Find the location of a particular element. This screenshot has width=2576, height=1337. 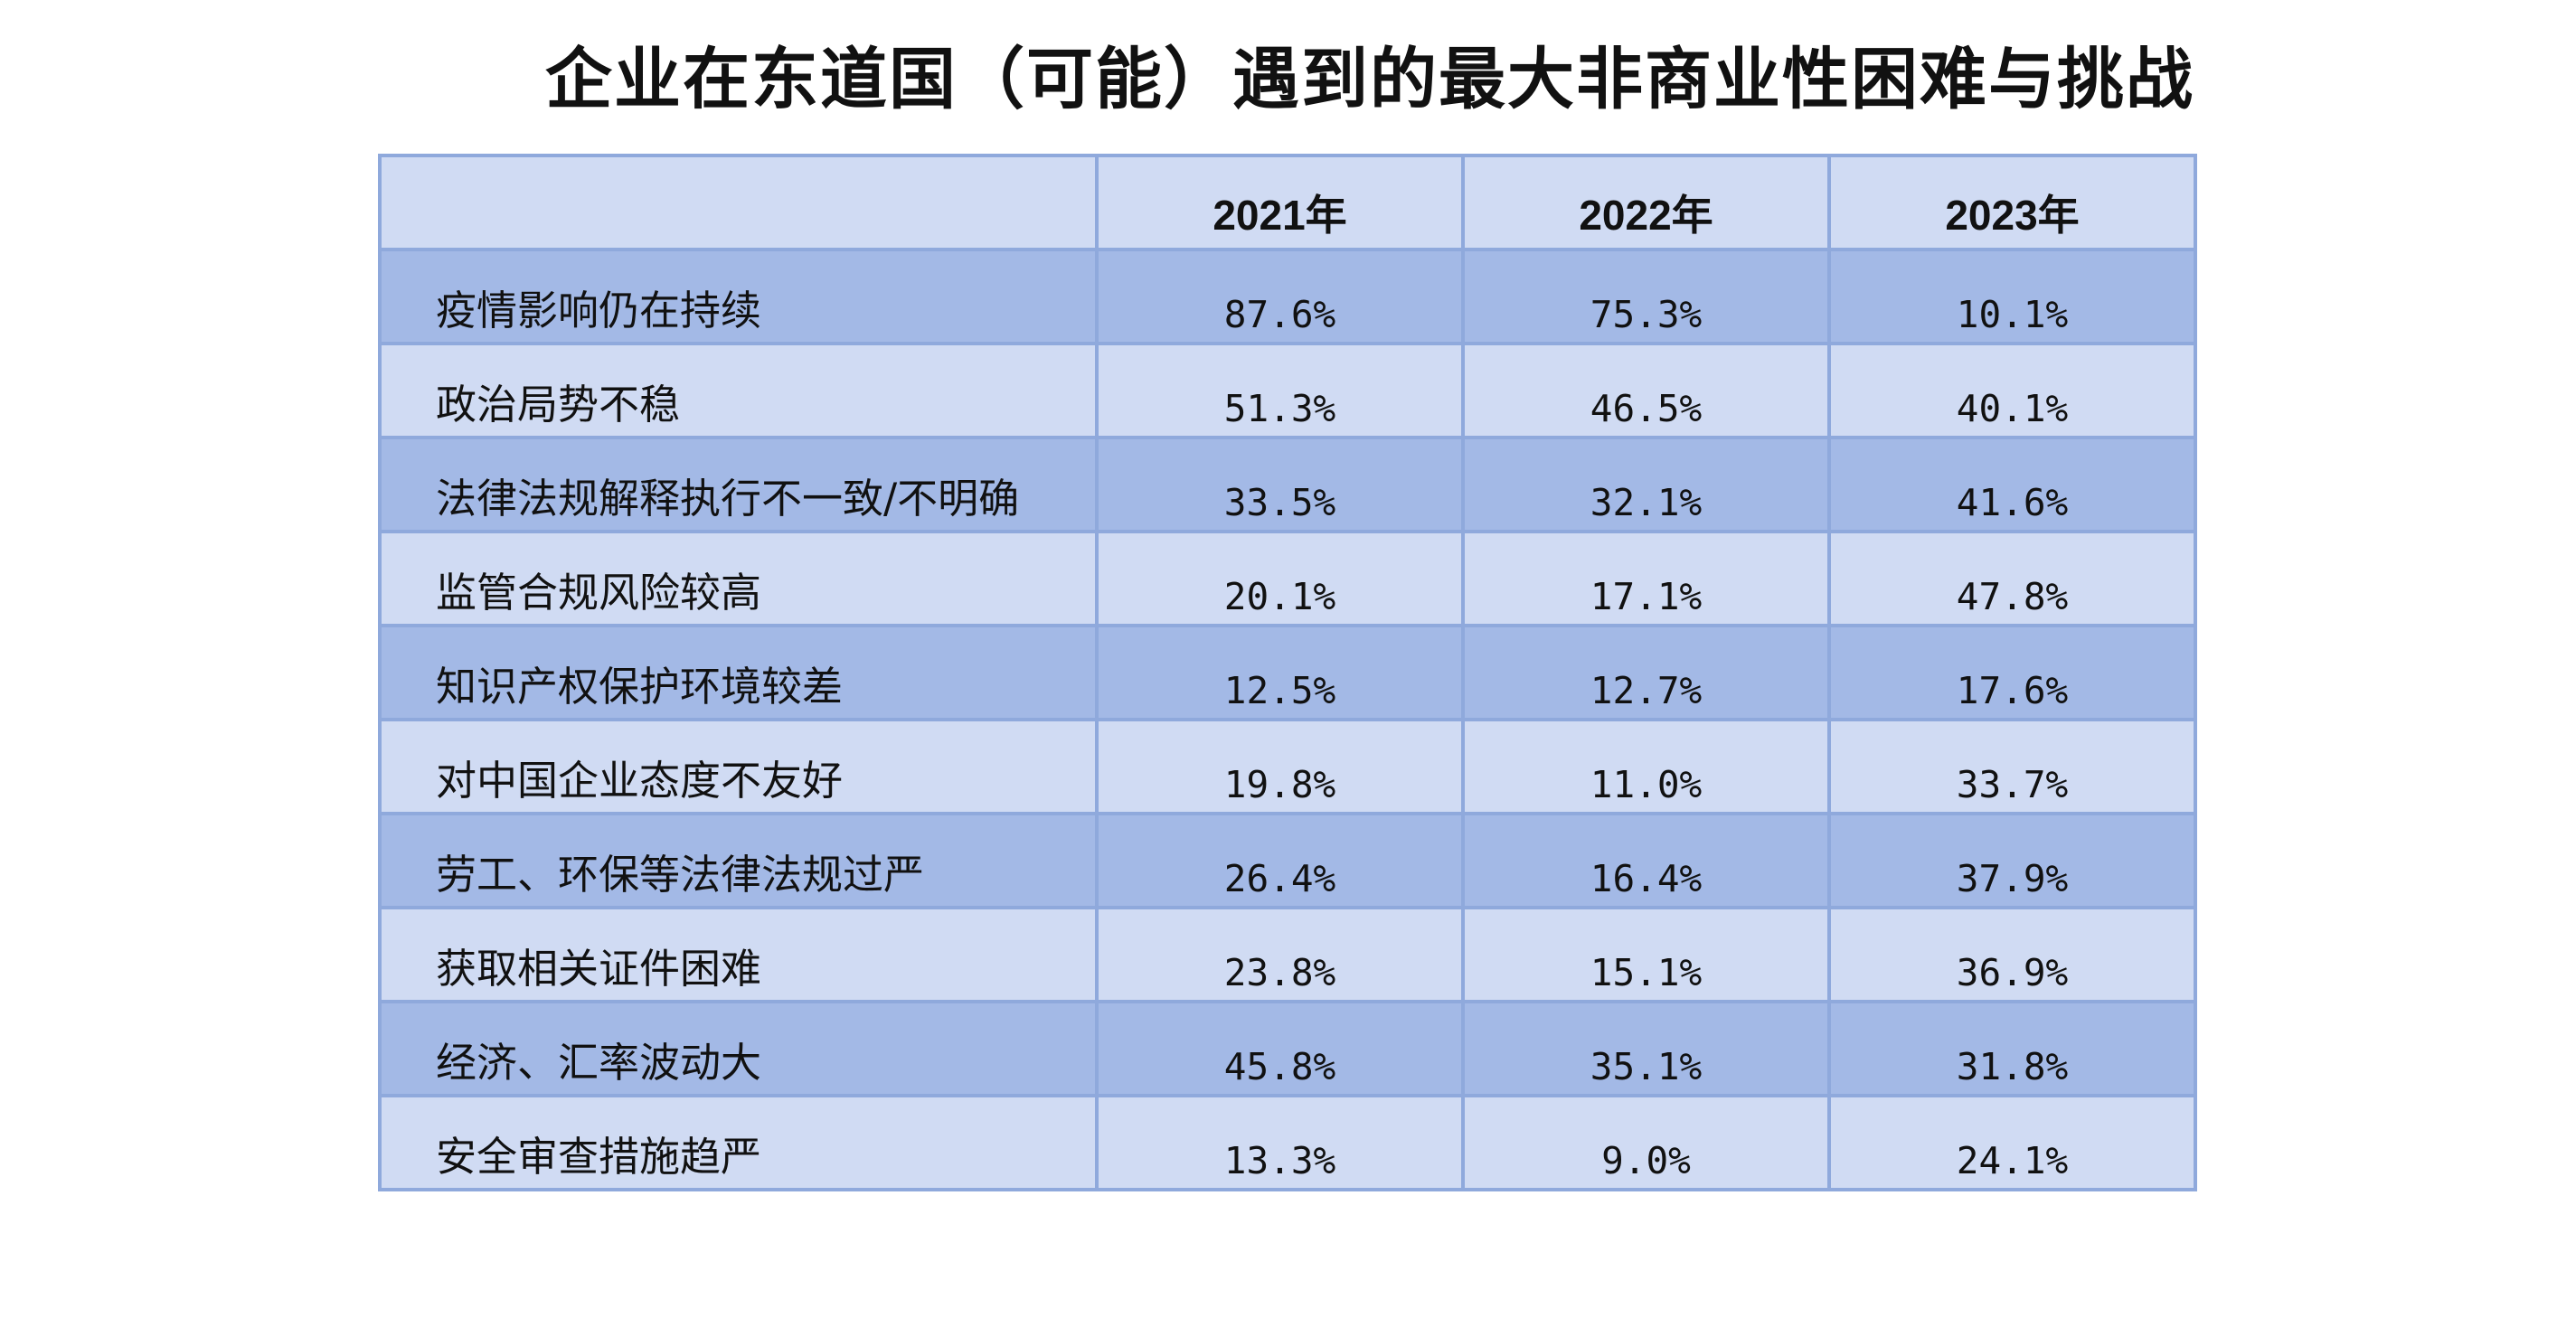

row-label-cell: 对中国企业态度不友好 is located at coordinates (738, 766).